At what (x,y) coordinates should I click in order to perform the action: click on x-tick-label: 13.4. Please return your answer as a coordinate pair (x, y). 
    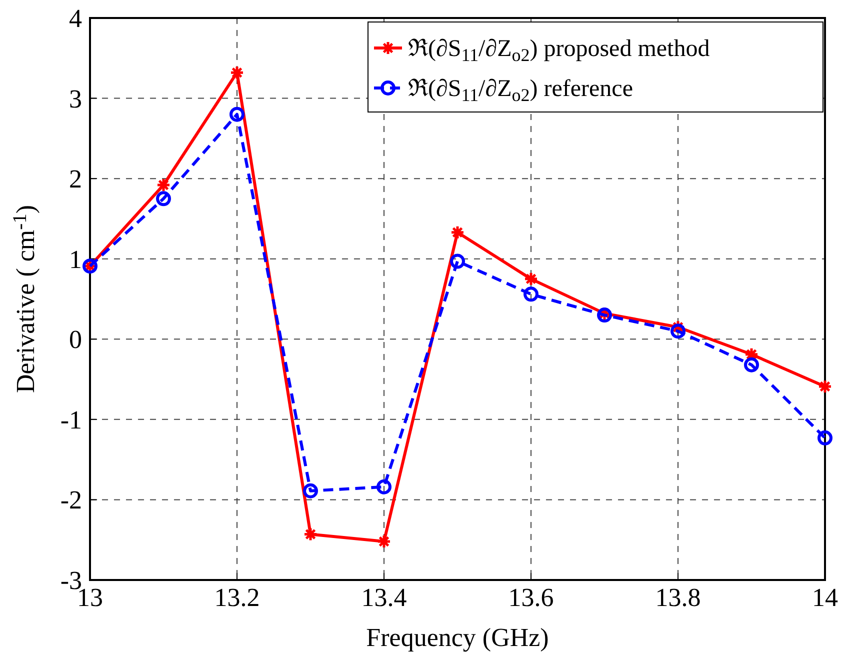
    Looking at the image, I should click on (384, 597).